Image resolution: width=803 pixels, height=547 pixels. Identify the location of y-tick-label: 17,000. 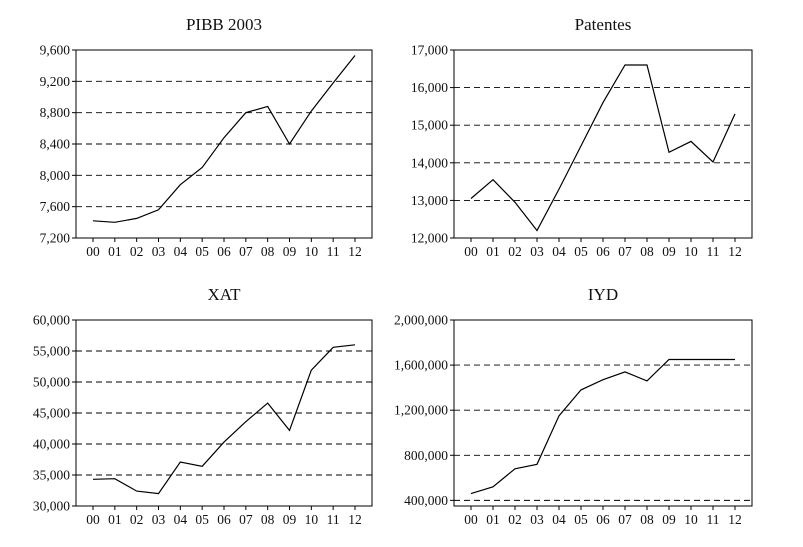
(429, 50).